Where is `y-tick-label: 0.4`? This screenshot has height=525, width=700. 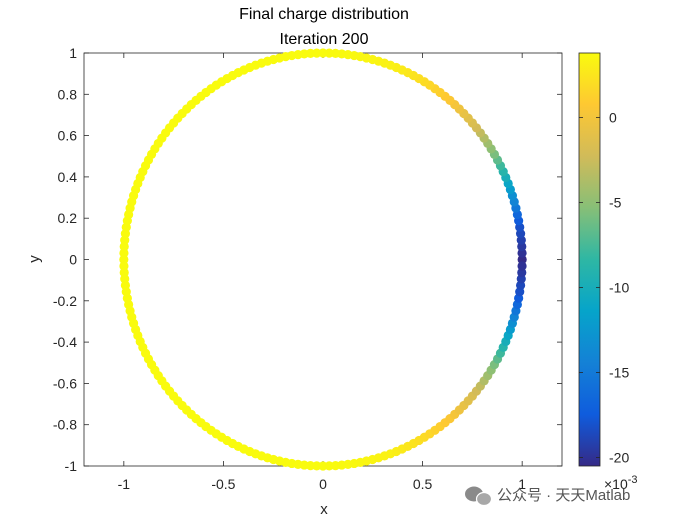 y-tick-label: 0.4 is located at coordinates (68, 177).